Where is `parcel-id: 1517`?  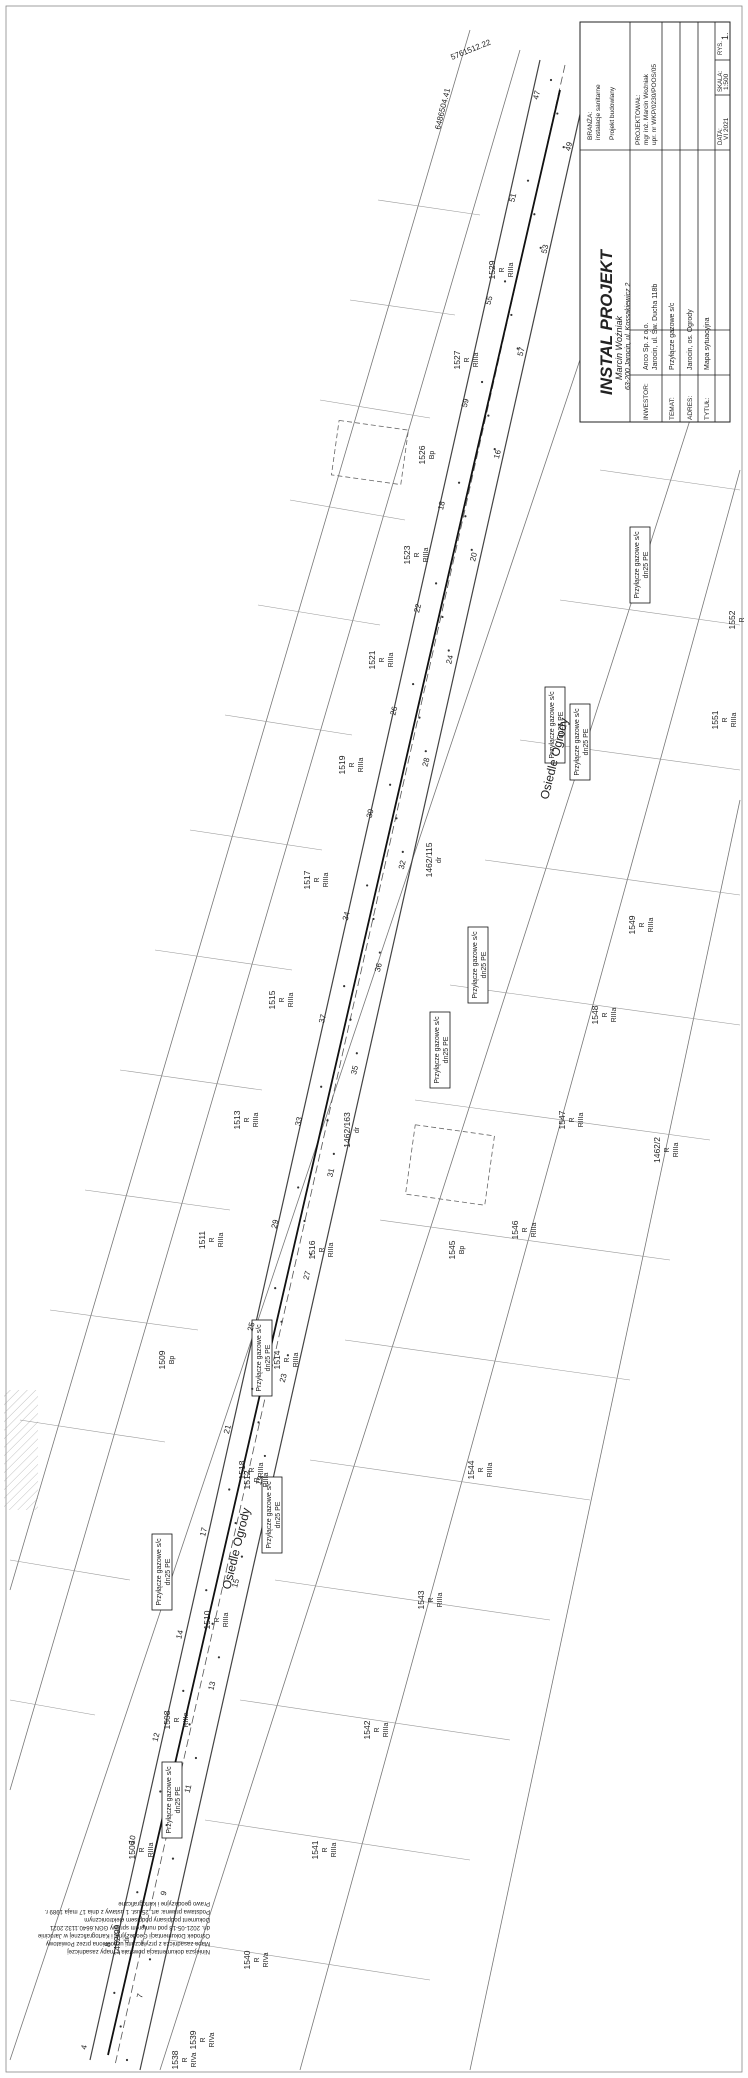 parcel-id: 1517 is located at coordinates (307, 879).